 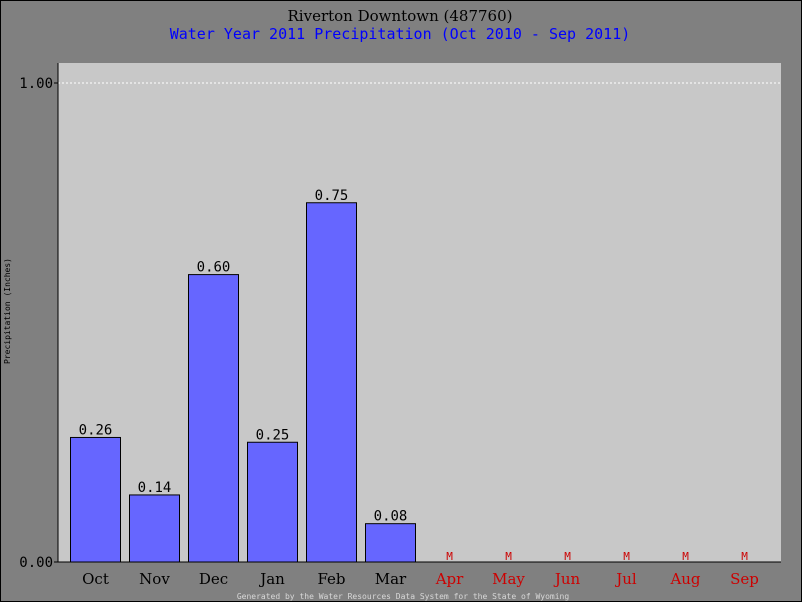 What do you see at coordinates (36, 84) in the screenshot?
I see `y-tick-label: 1.00` at bounding box center [36, 84].